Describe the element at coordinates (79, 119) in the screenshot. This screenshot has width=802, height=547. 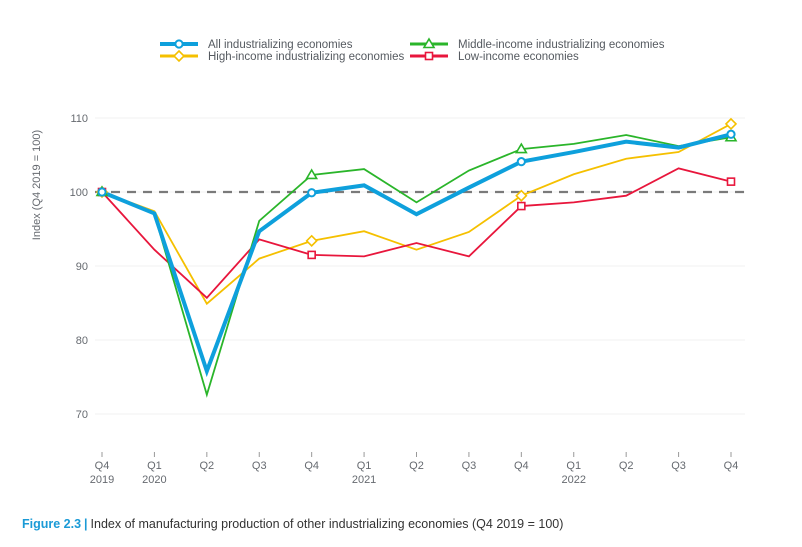
I see `y-tick-label: 110` at that location.